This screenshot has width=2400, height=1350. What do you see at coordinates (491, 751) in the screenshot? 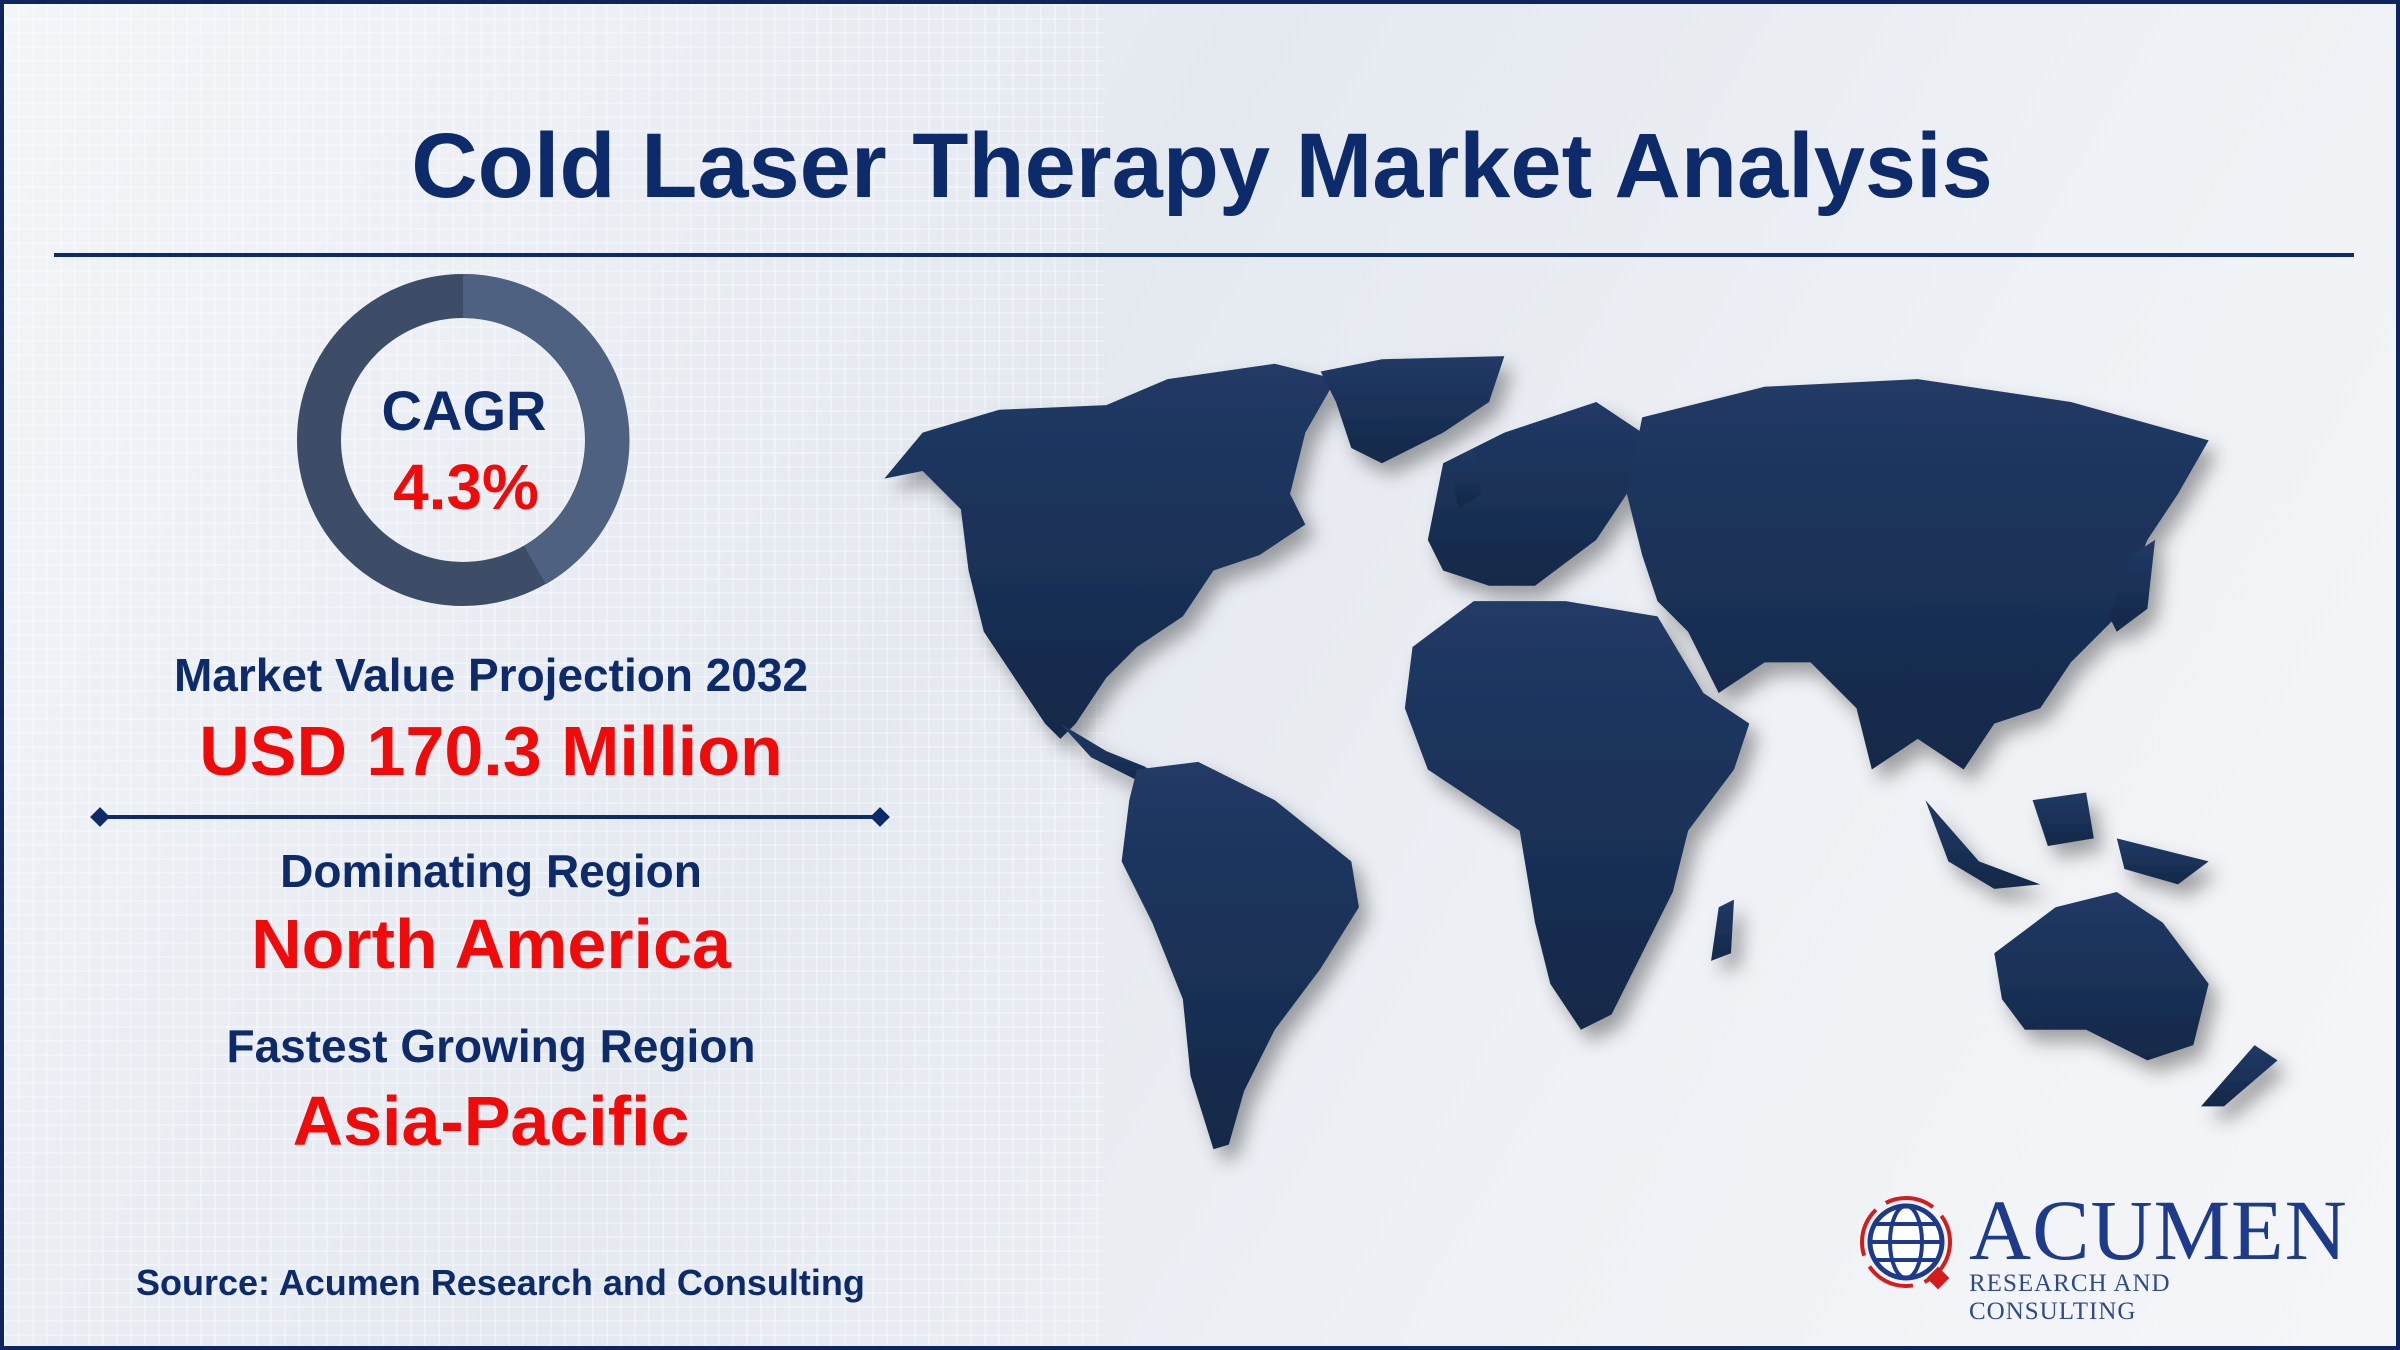
I see `market-value: USD 170.3 Million` at bounding box center [491, 751].